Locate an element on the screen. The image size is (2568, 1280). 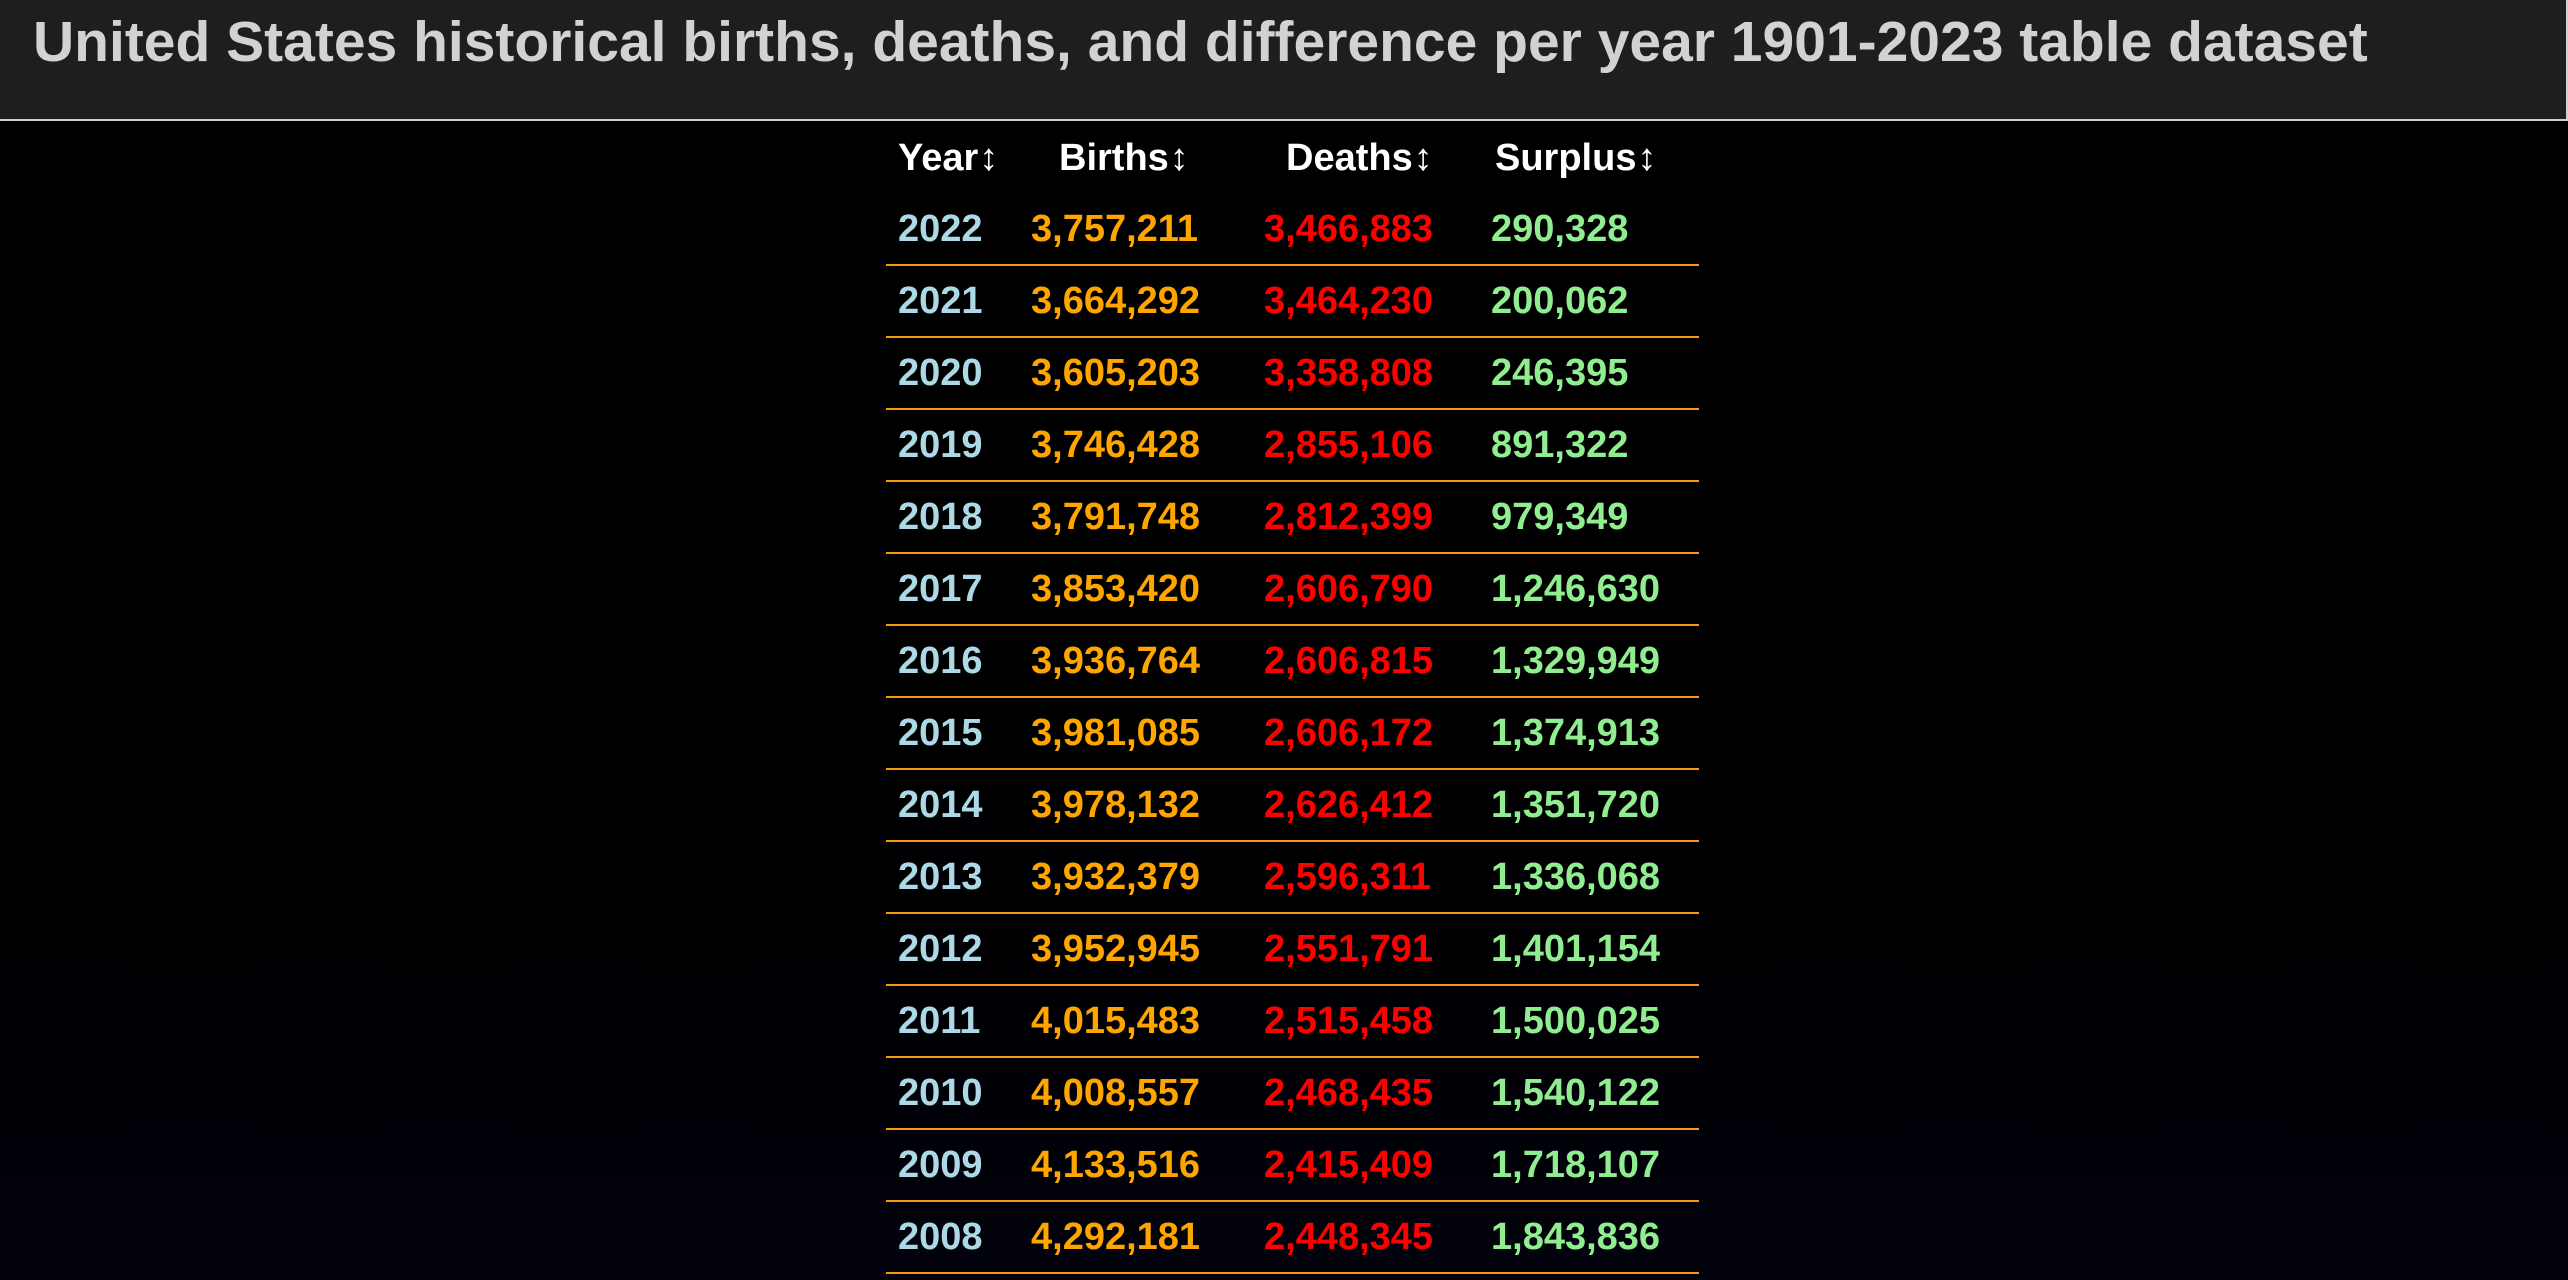
cell-births: 4,015,483 is located at coordinates (1141, 1021).